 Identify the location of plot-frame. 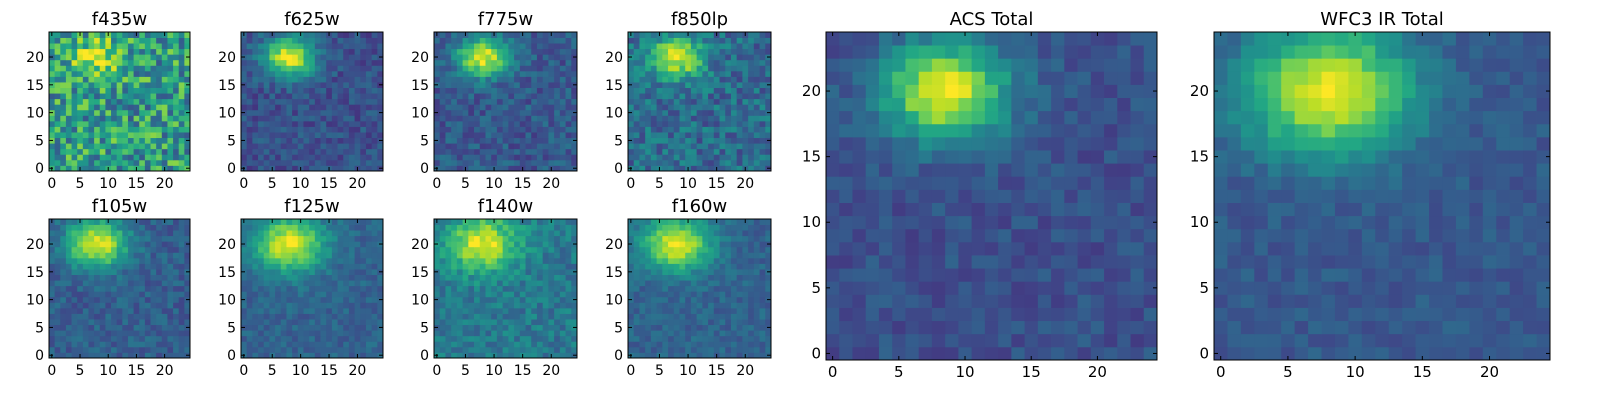
(312, 288).